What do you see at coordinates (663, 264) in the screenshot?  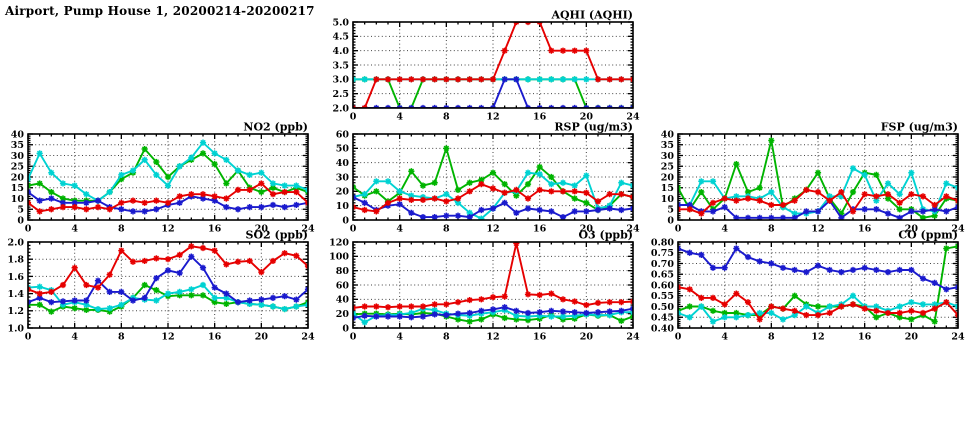 I see `svg-text: 0.70` at bounding box center [663, 264].